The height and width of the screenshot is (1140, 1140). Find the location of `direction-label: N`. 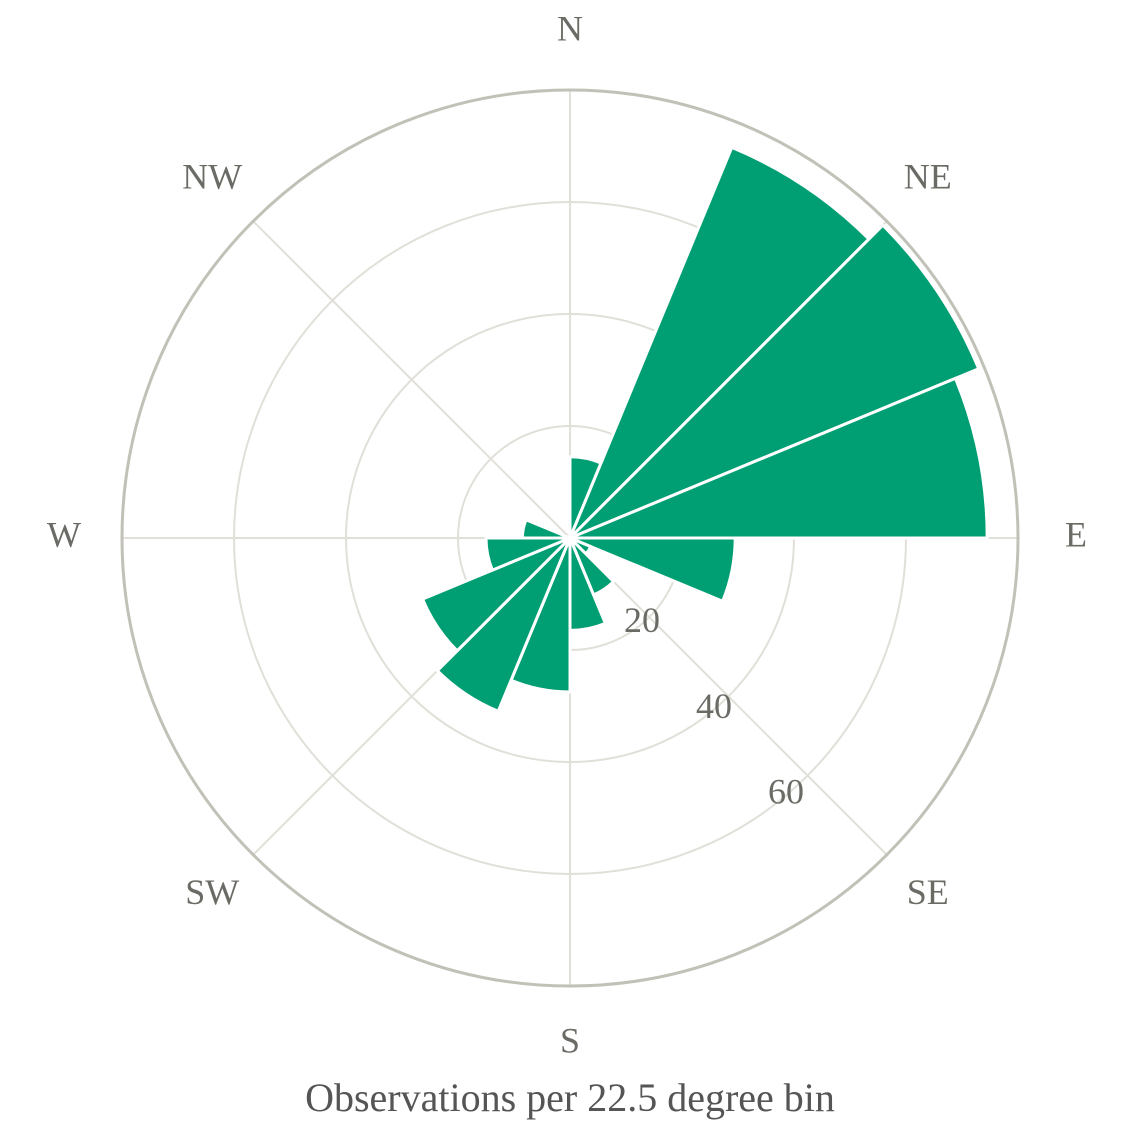

direction-label: N is located at coordinates (570, 28).